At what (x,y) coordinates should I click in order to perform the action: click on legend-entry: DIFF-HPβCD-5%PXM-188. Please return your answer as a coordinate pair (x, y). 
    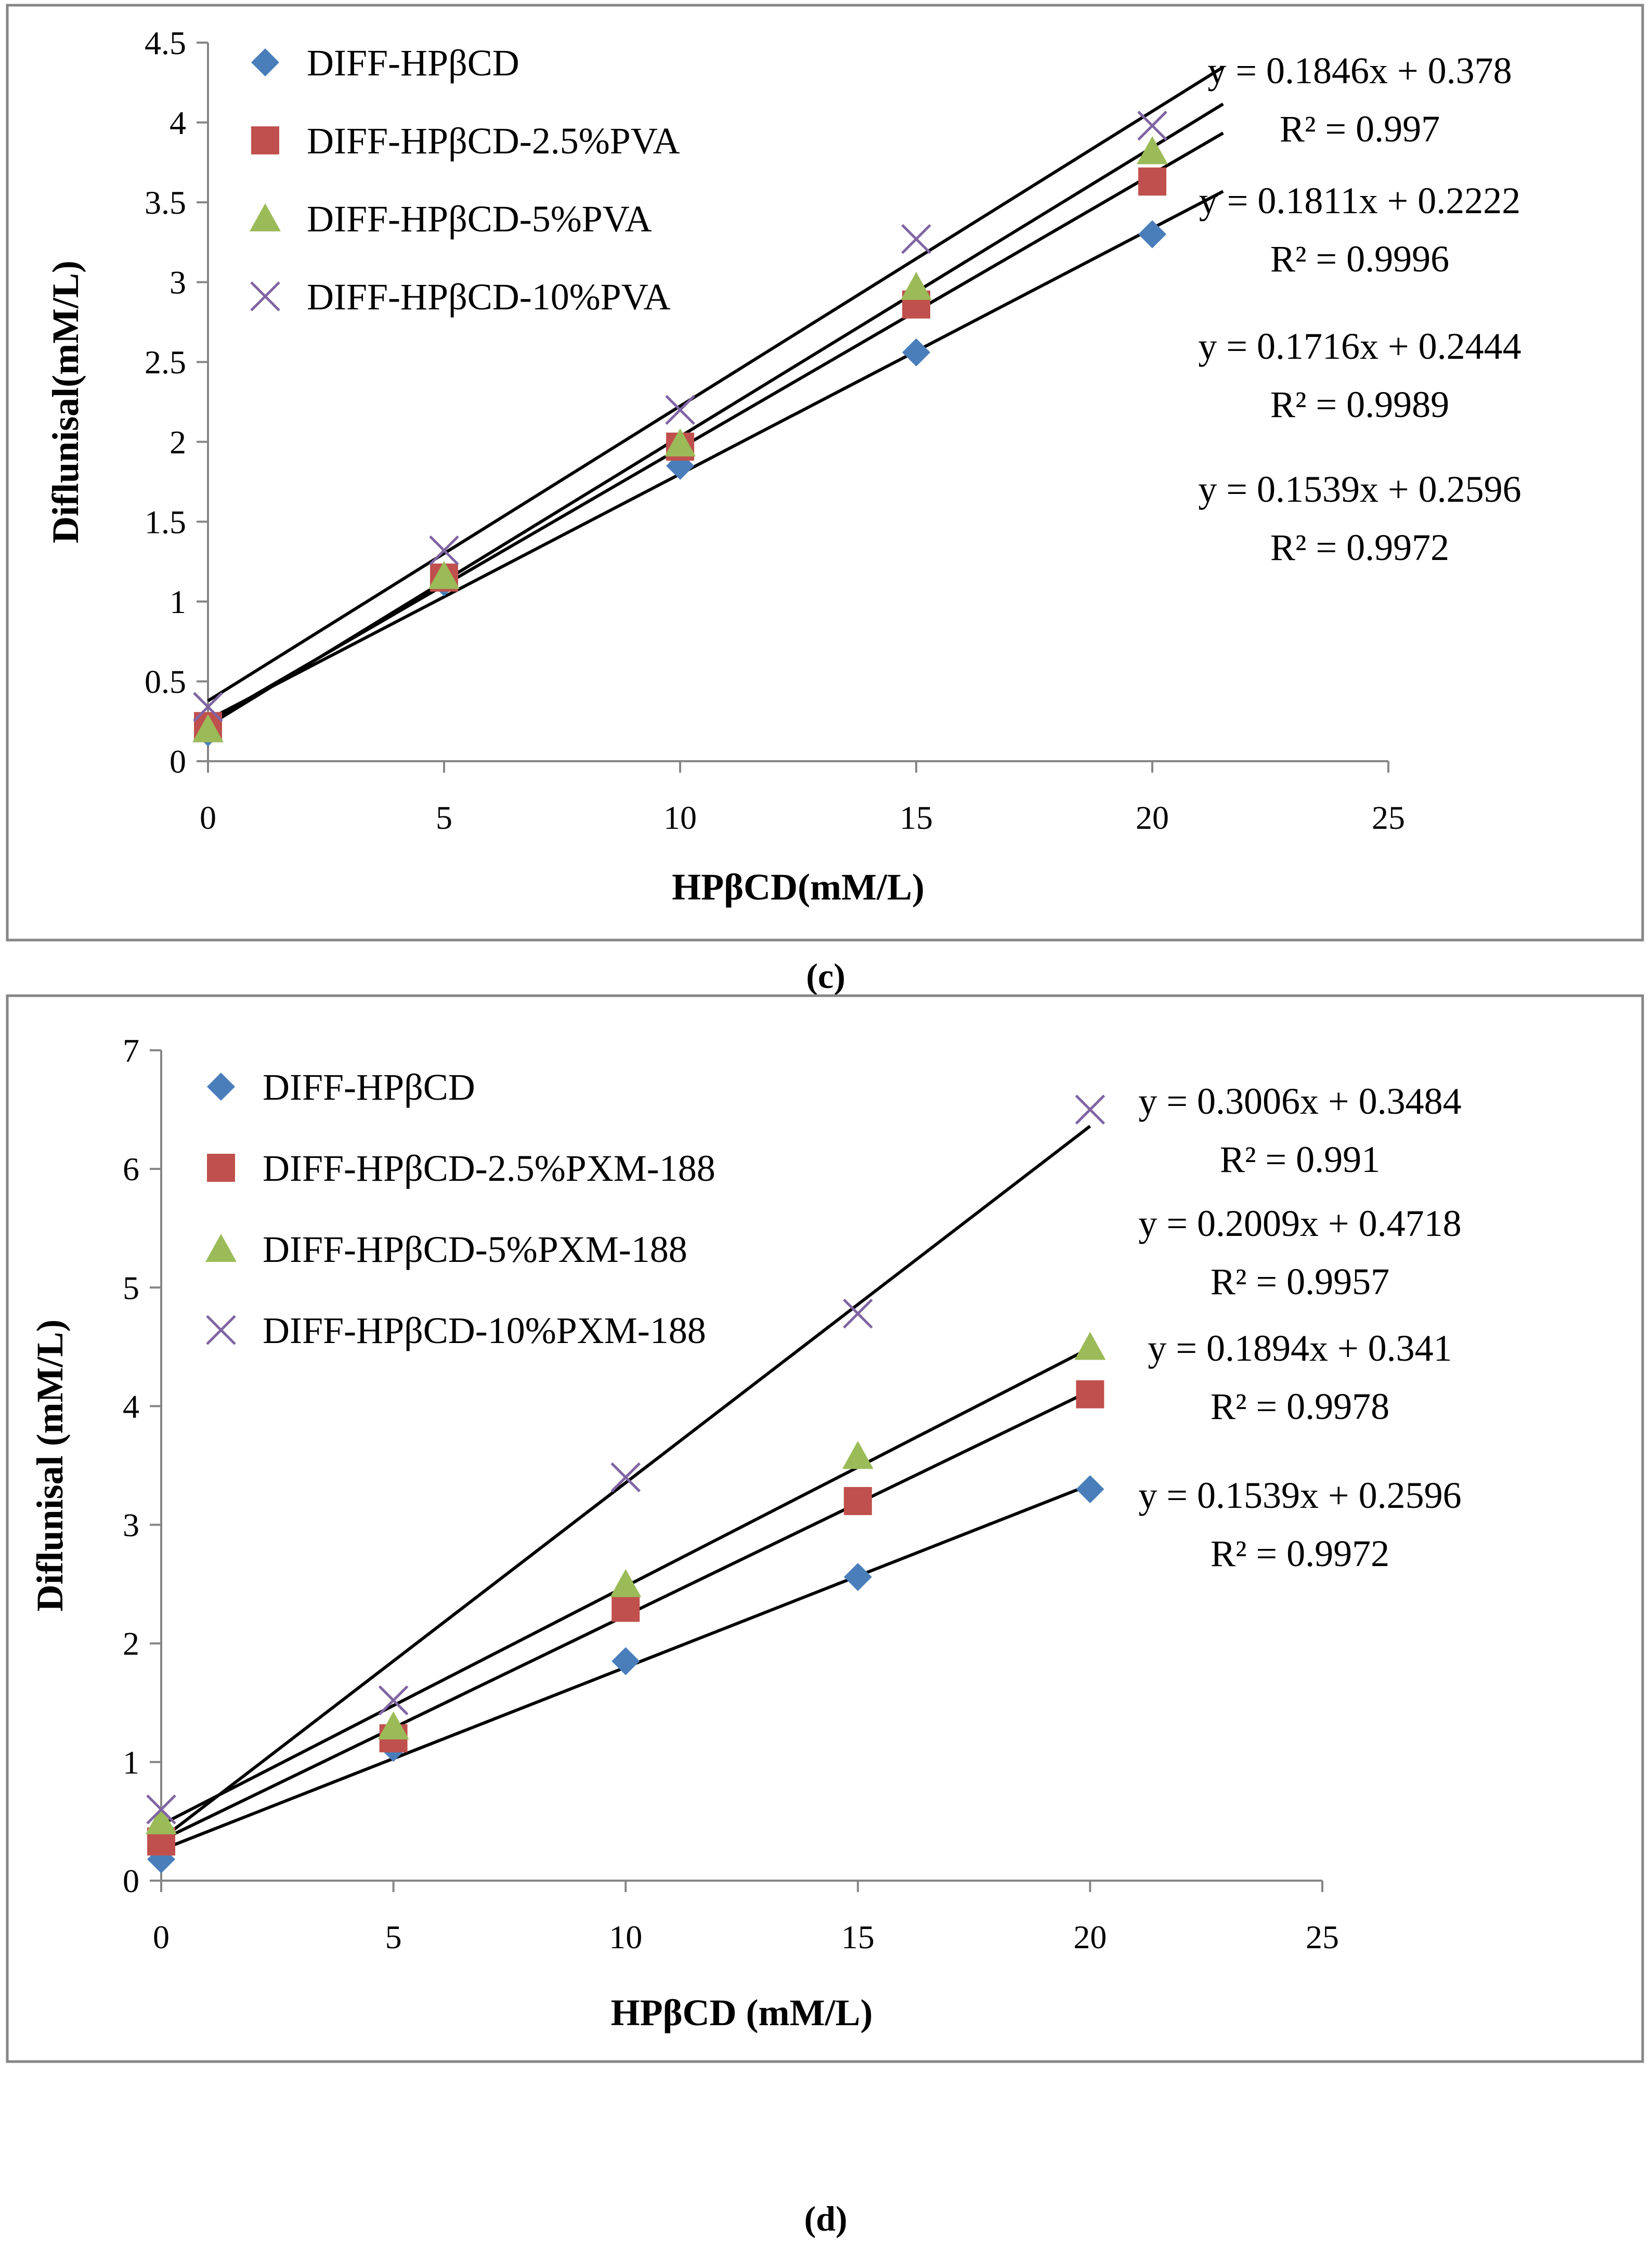
    Looking at the image, I should click on (446, 1249).